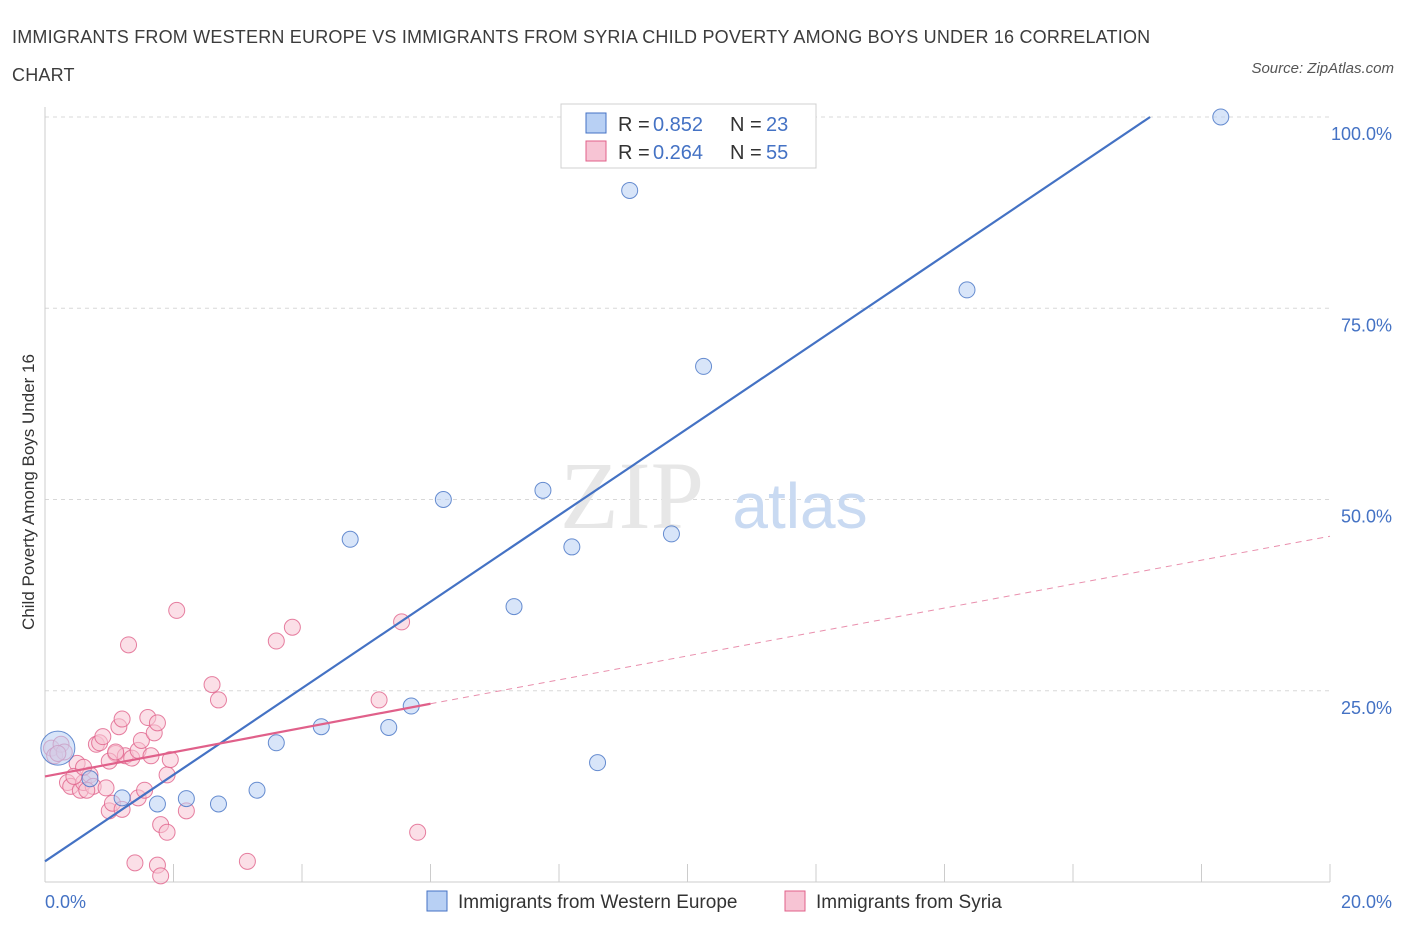 This screenshot has width=1406, height=930. I want to click on x-tick-label-min: 0.0%, so click(65, 902).